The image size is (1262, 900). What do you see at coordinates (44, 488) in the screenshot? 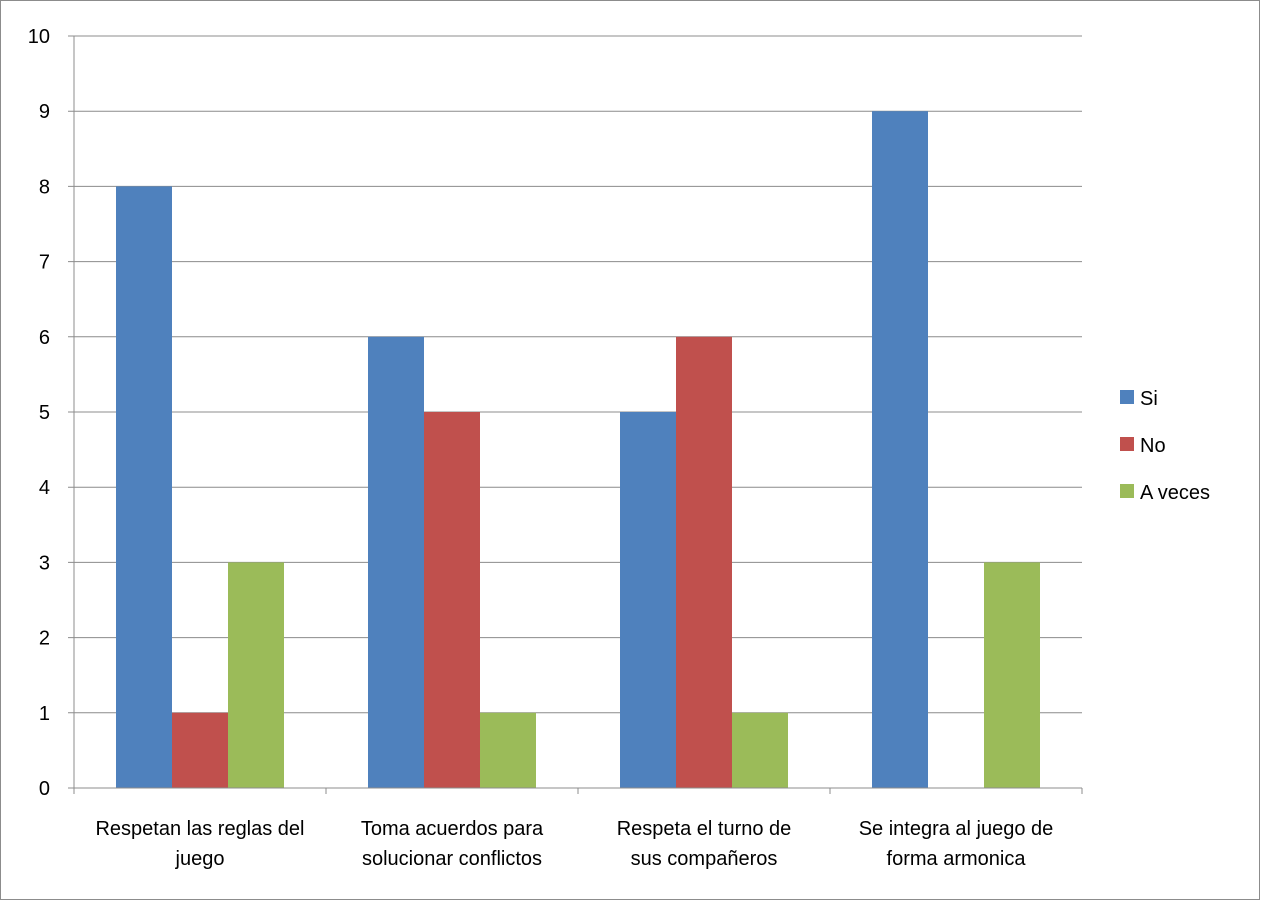
I see `y-tick-label-4: 4` at bounding box center [44, 488].